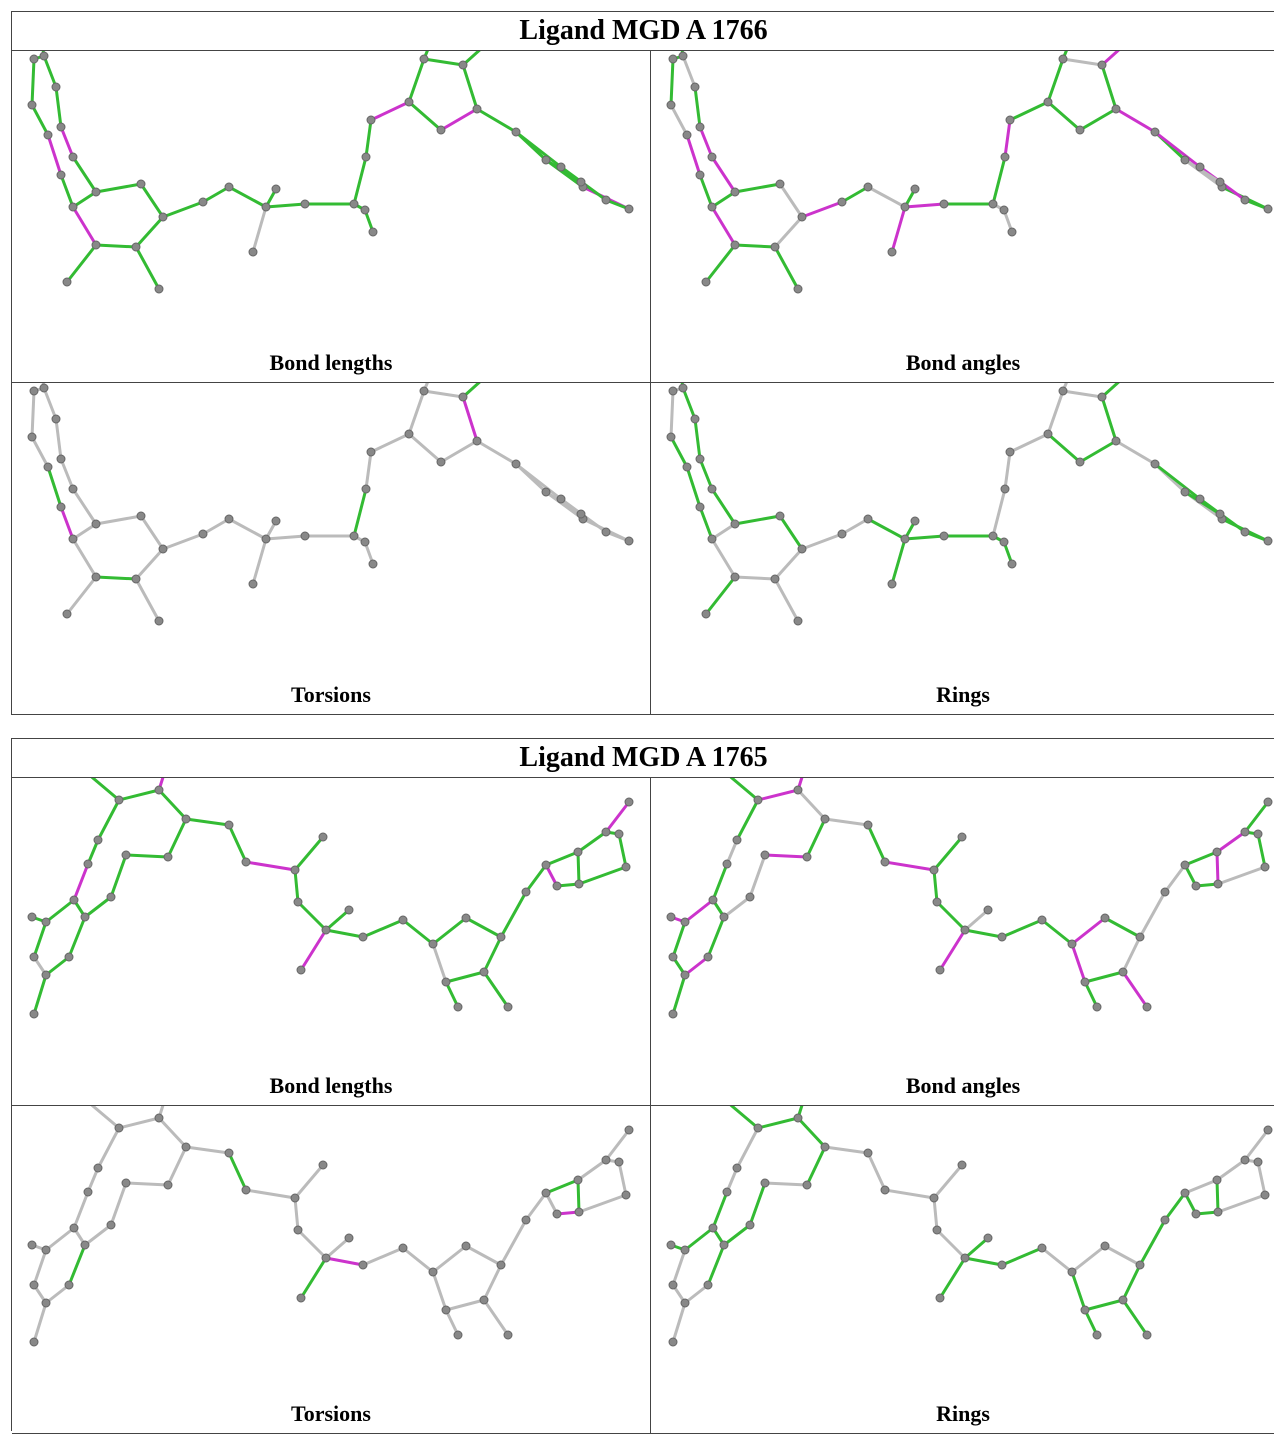  I want to click on cell: Rings, so click(962, 1270).